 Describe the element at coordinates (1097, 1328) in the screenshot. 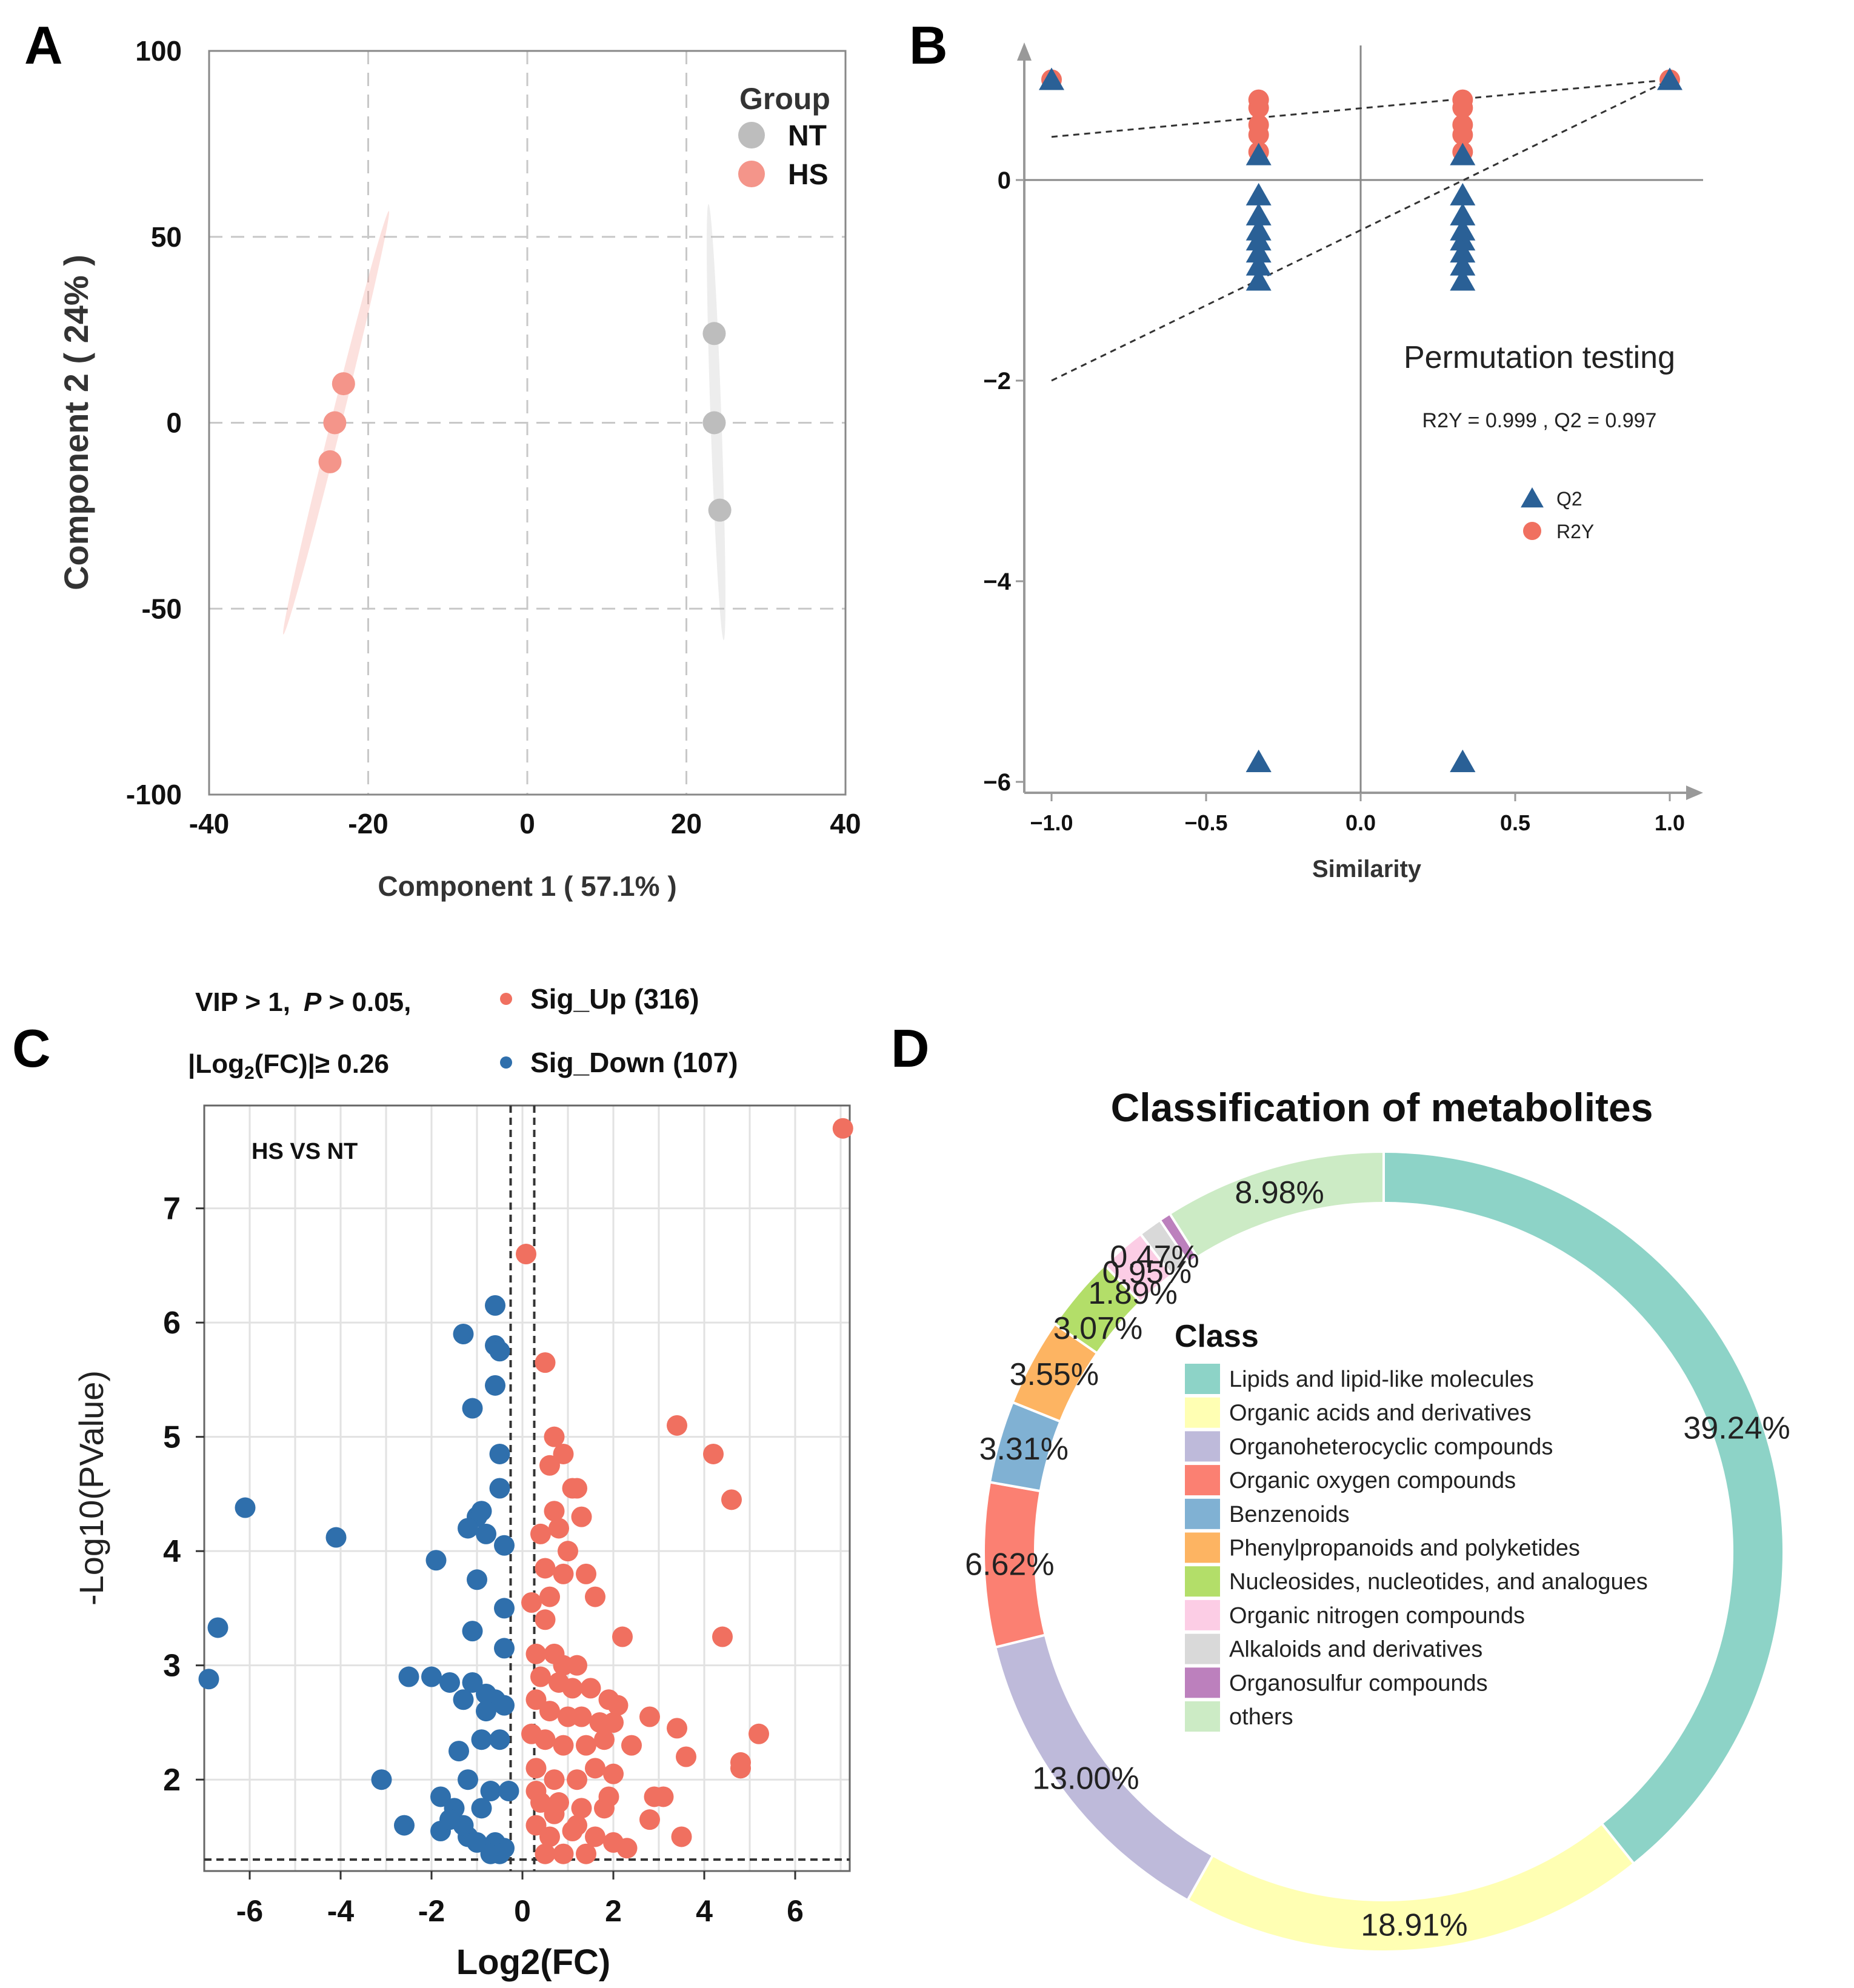

I see `panel-d-value-label-7: 3.07%` at that location.